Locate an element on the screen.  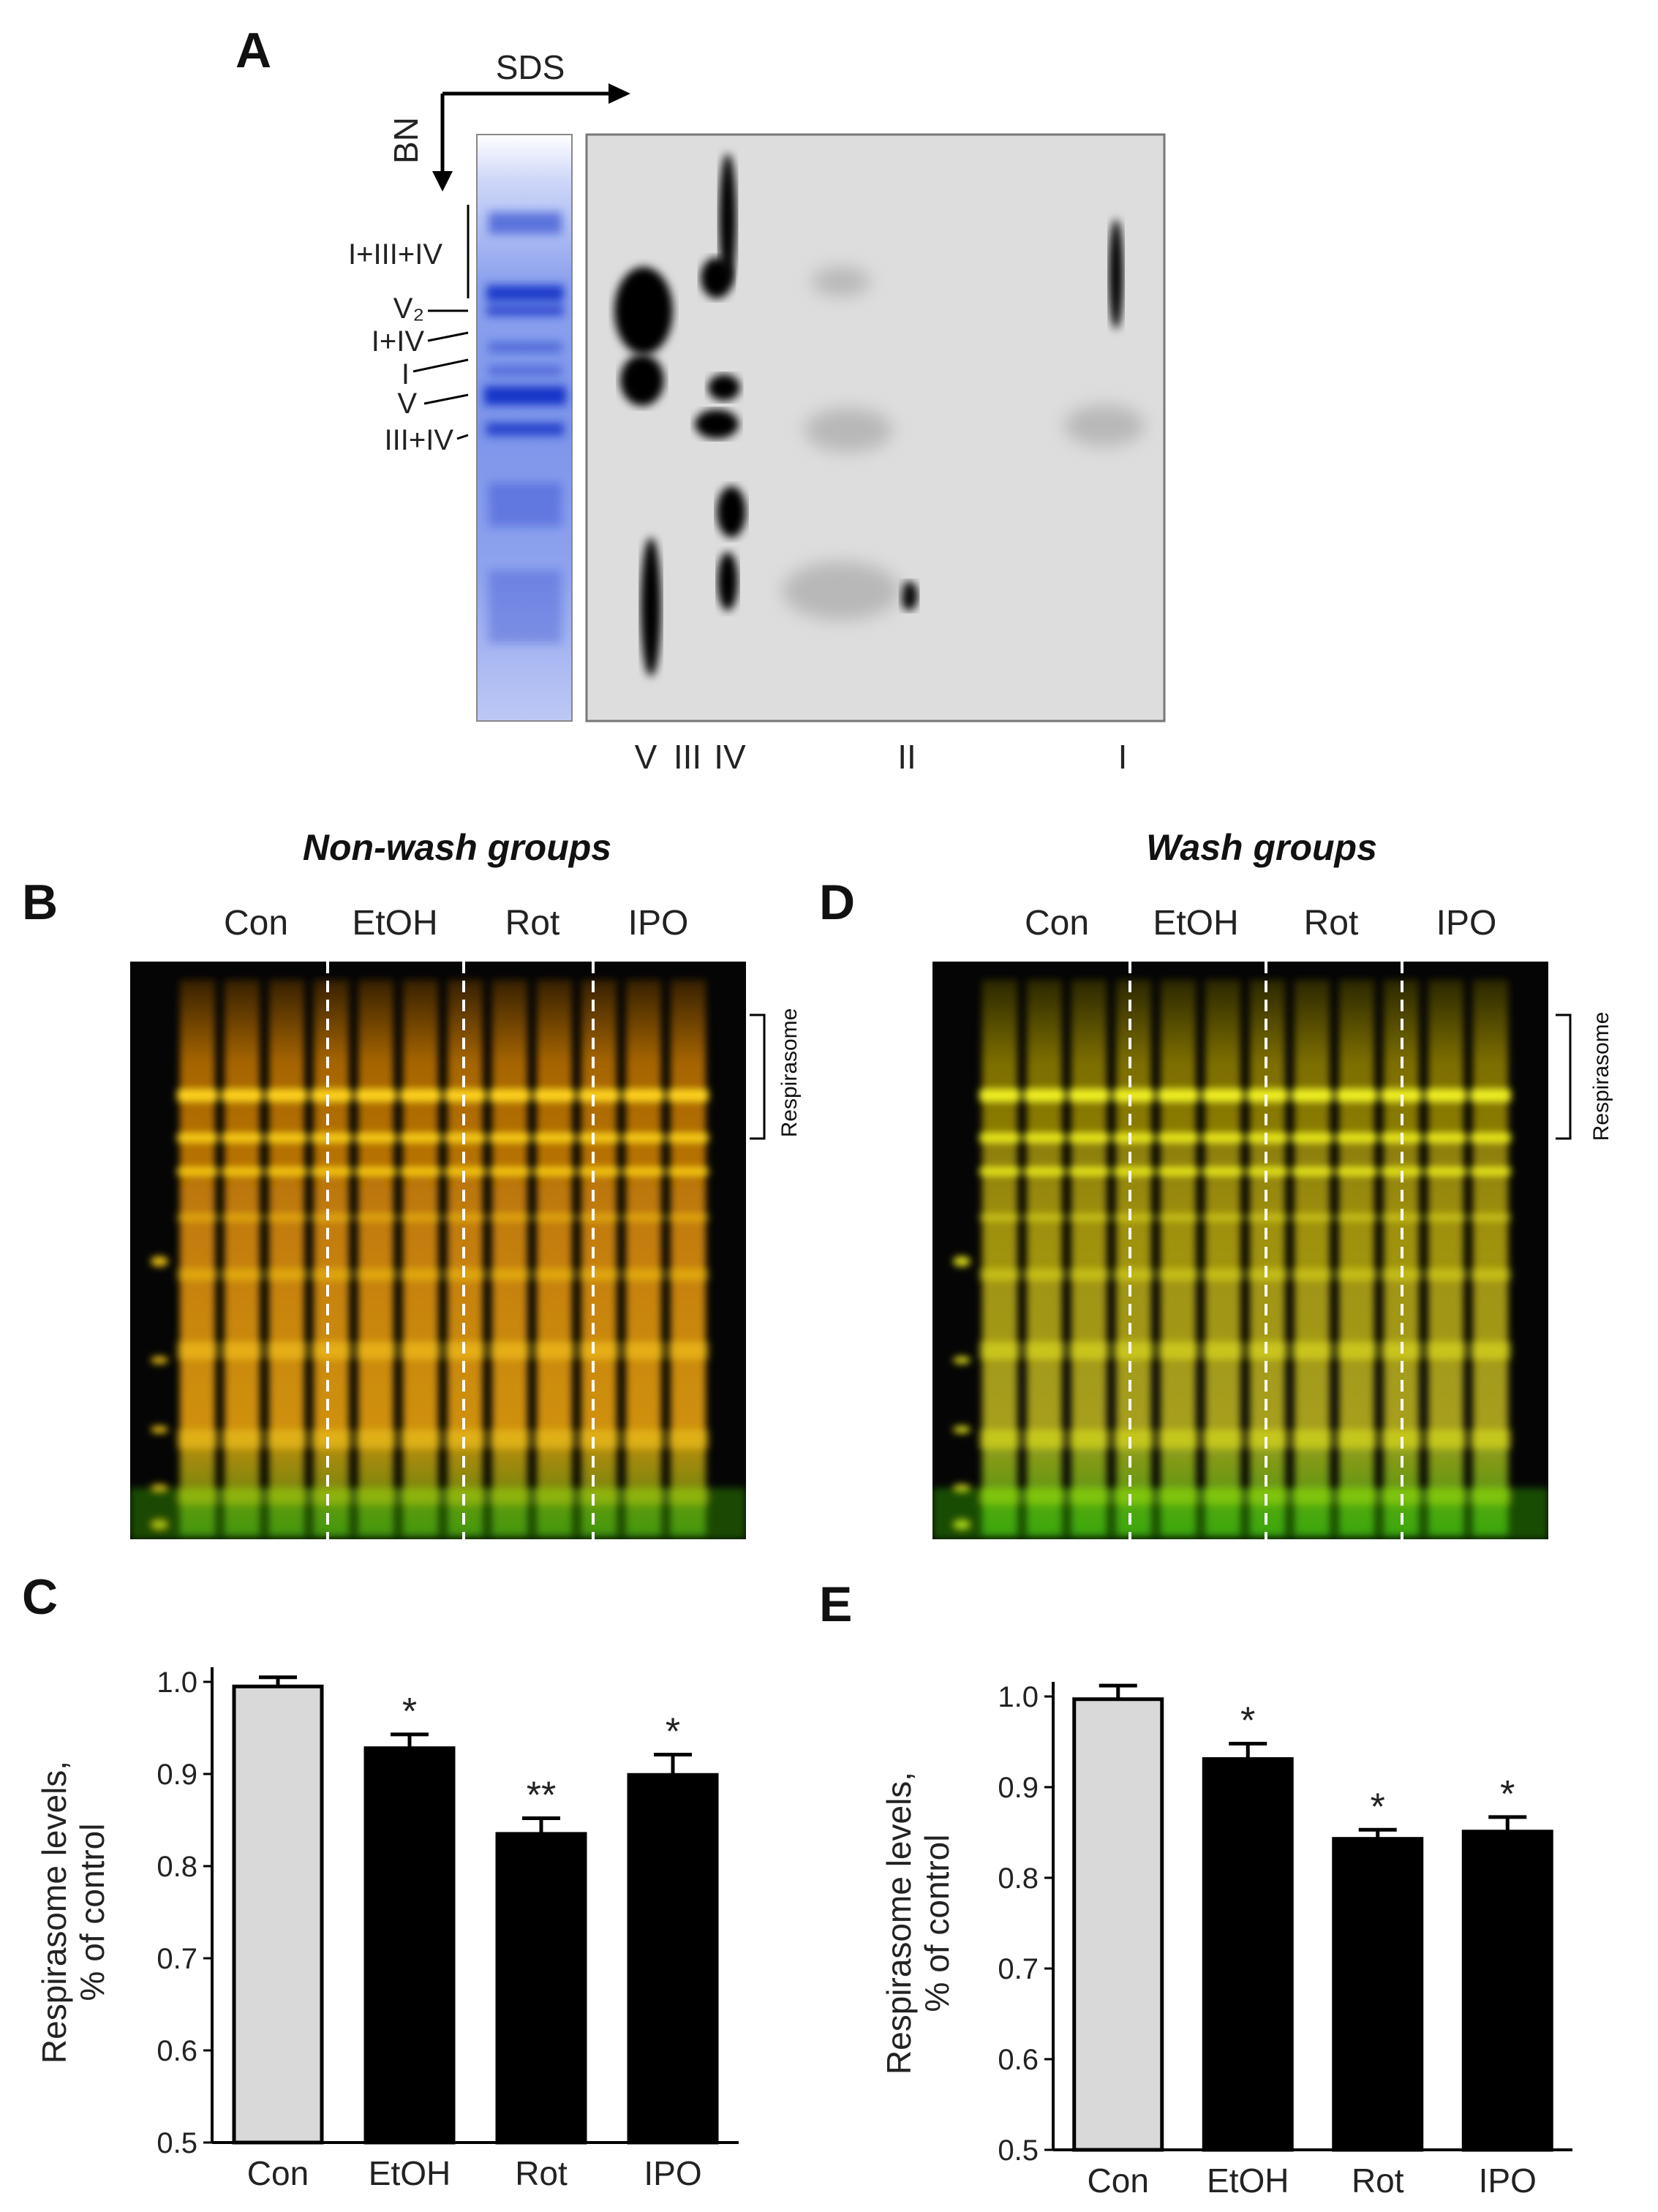
panel-d-respirasome-bracket is located at coordinates (1564, 1076).